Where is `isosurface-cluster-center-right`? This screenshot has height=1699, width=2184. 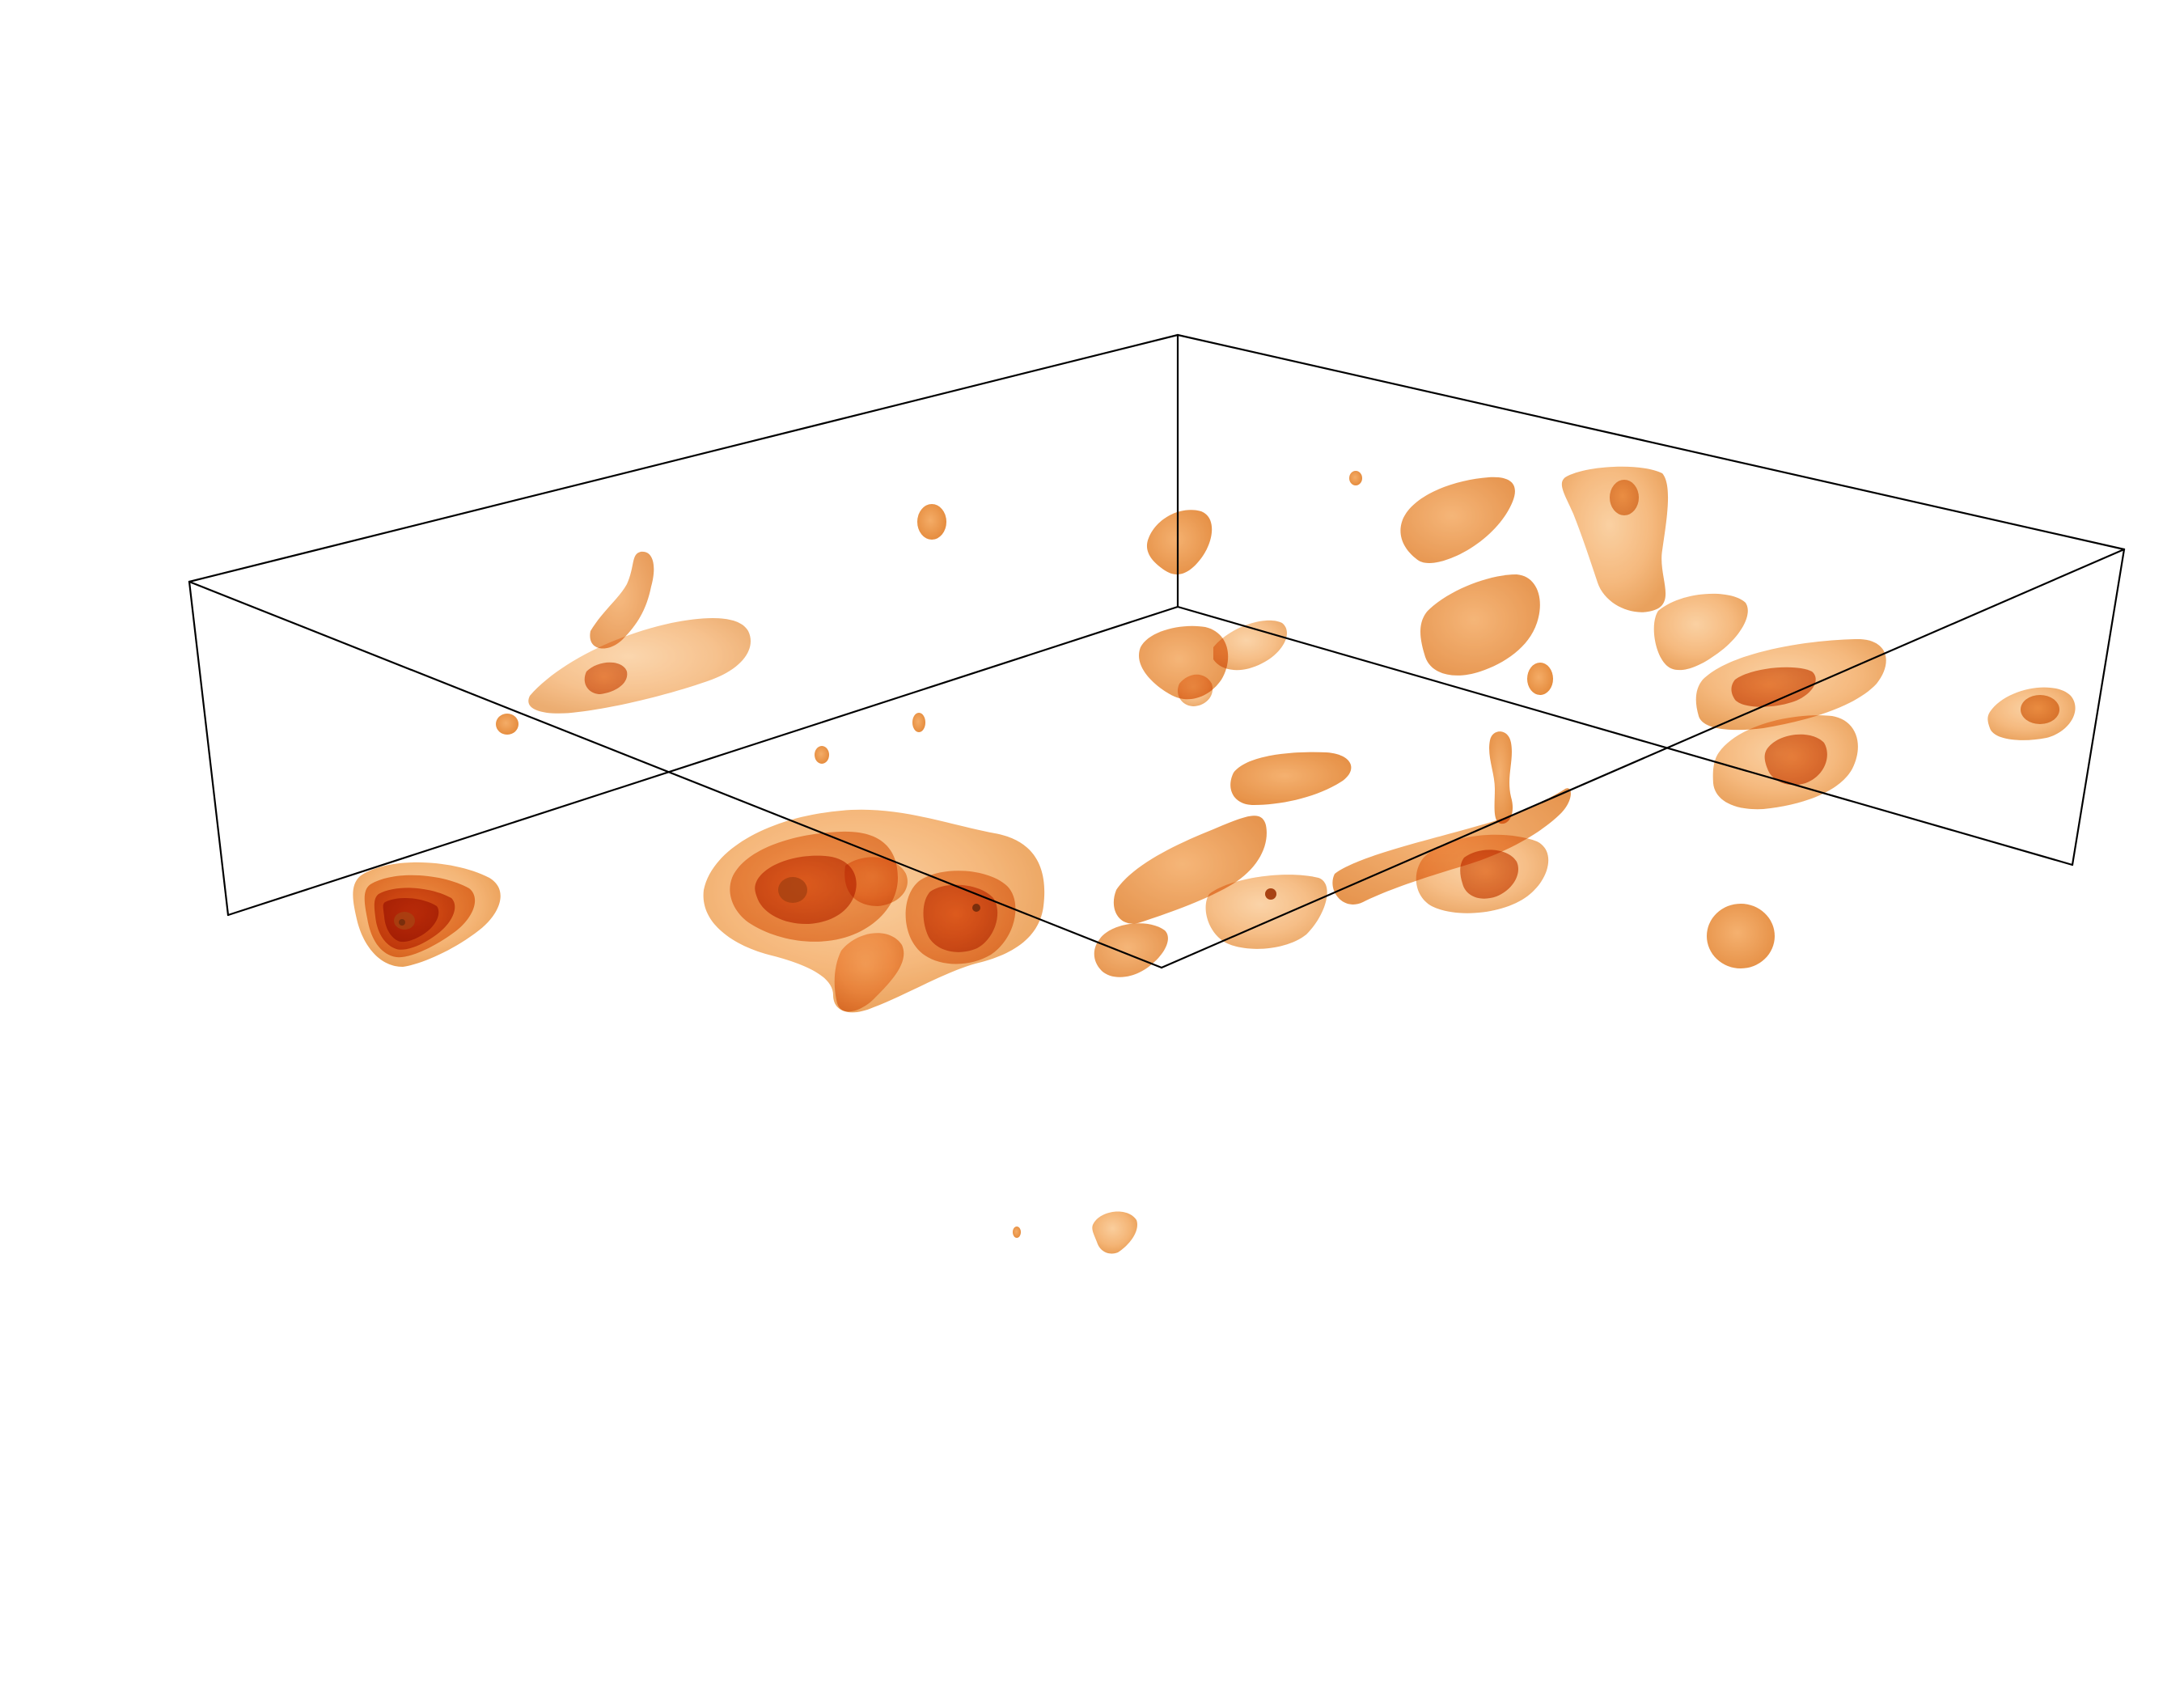
isosurface-cluster-center-right is located at coordinates (1332, 854).